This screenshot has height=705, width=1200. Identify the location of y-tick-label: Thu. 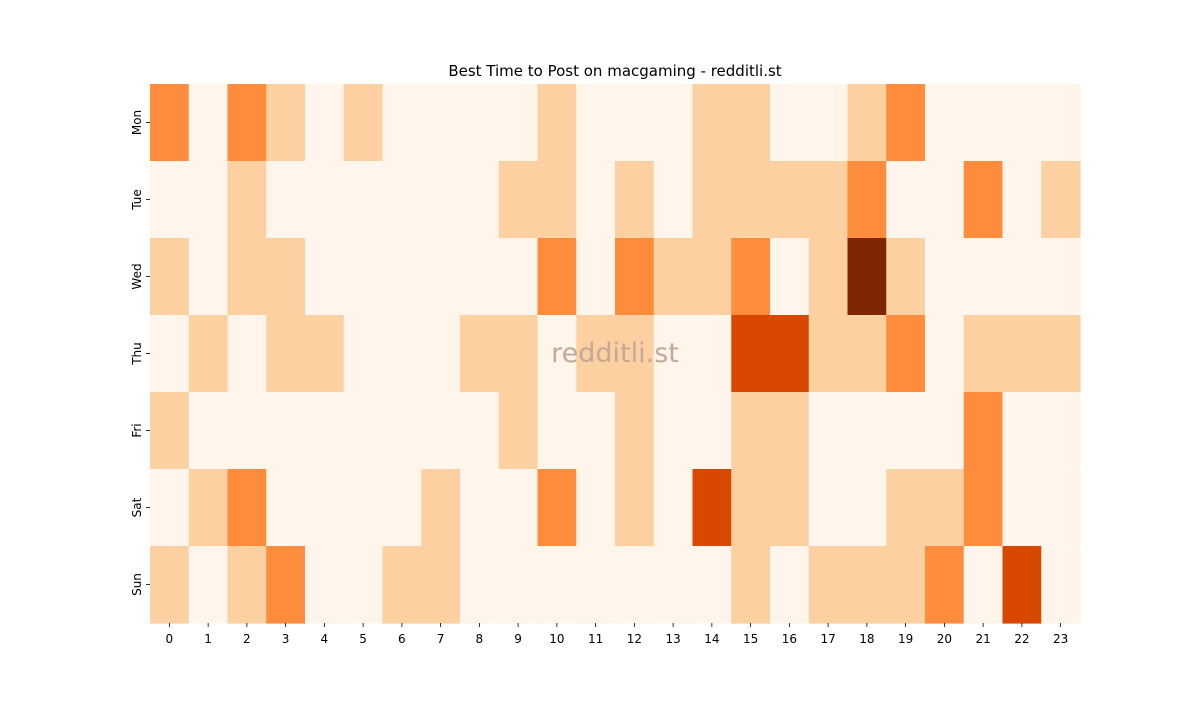
(137, 354).